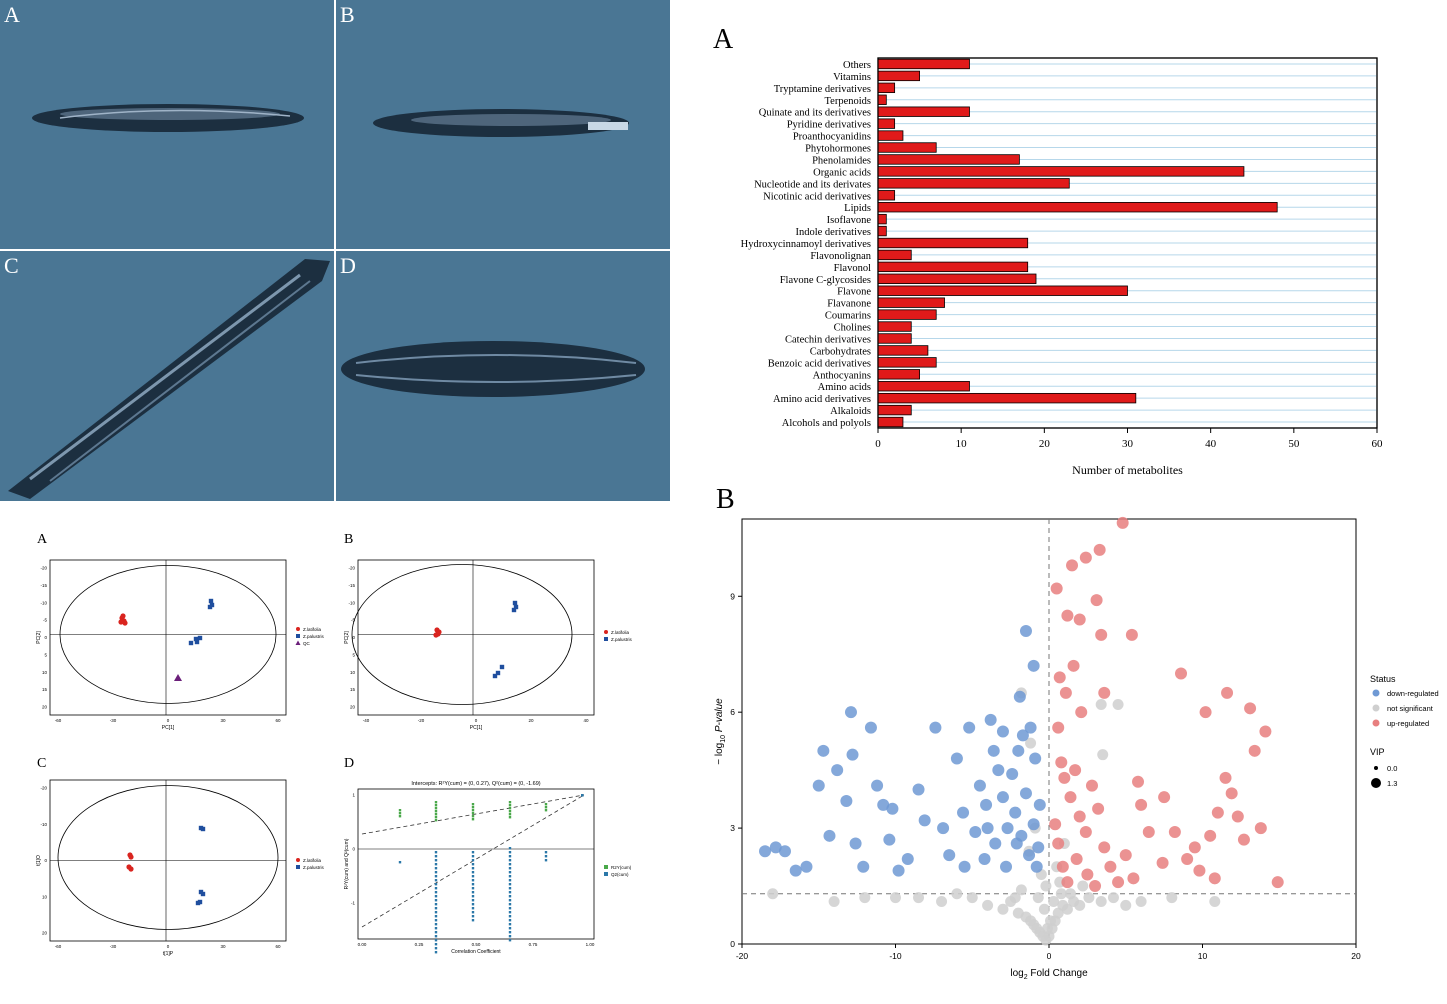 The image size is (1447, 1004). What do you see at coordinates (531, 720) in the screenshot?
I see `x-tick-label: 20` at bounding box center [531, 720].